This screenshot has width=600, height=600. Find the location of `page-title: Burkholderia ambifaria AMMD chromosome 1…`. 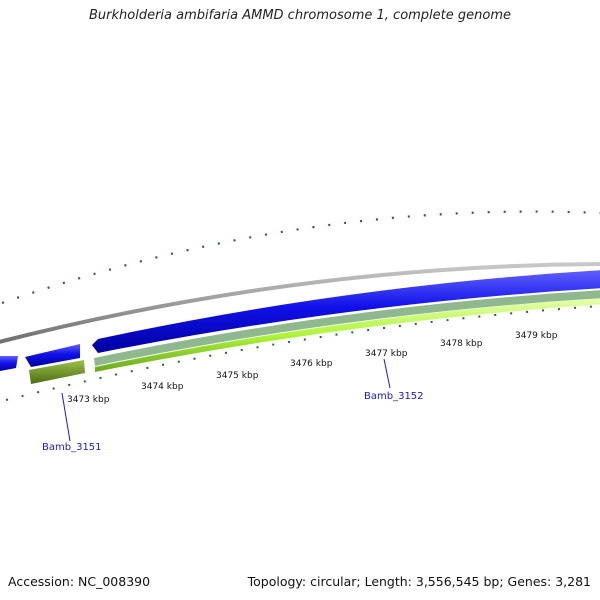

page-title: Burkholderia ambifaria AMMD chromosome 1… is located at coordinates (300, 15).